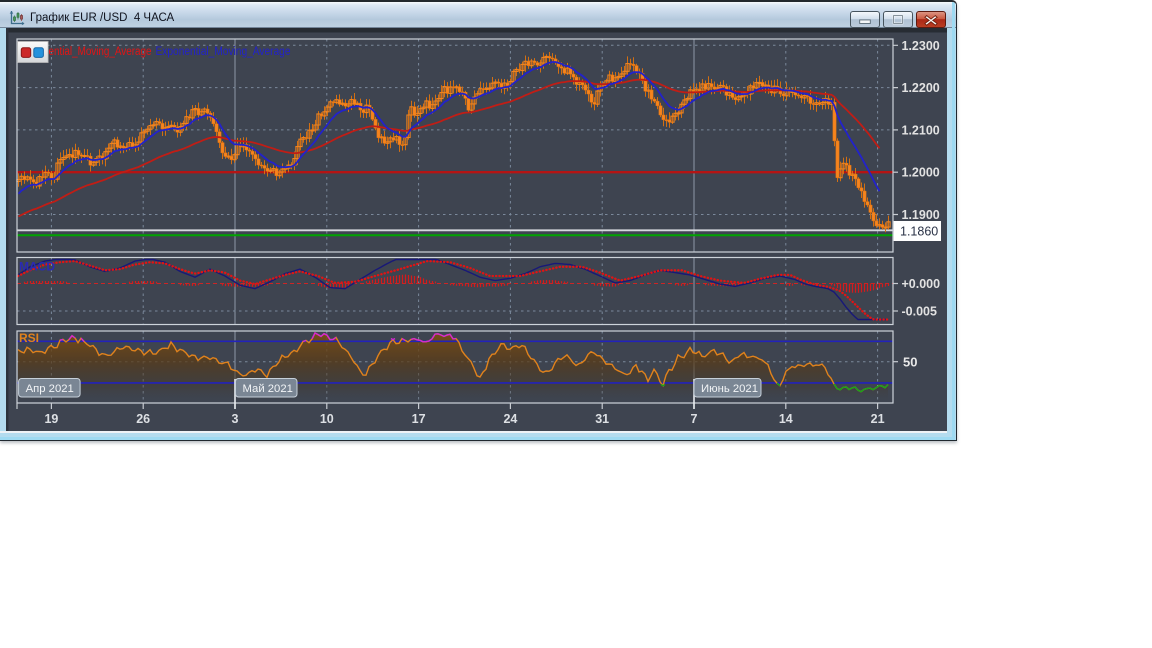  I want to click on svg-text: 14, so click(786, 419).